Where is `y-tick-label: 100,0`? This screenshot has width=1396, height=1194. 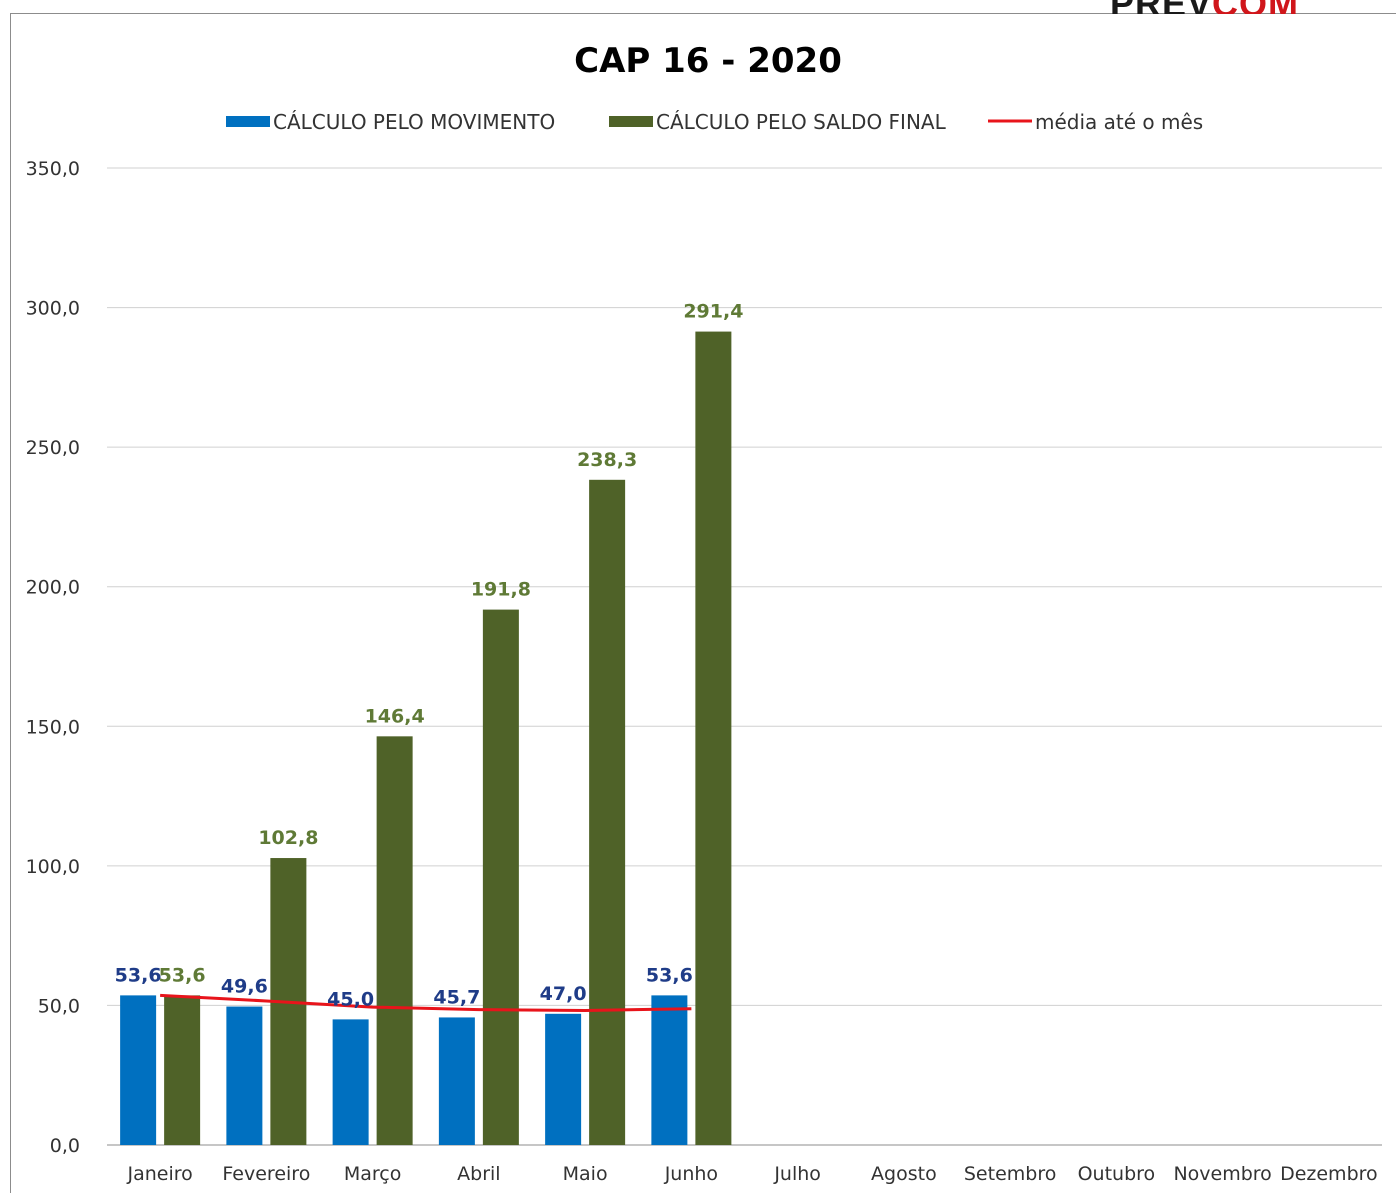 y-tick-label: 100,0 is located at coordinates (53, 867).